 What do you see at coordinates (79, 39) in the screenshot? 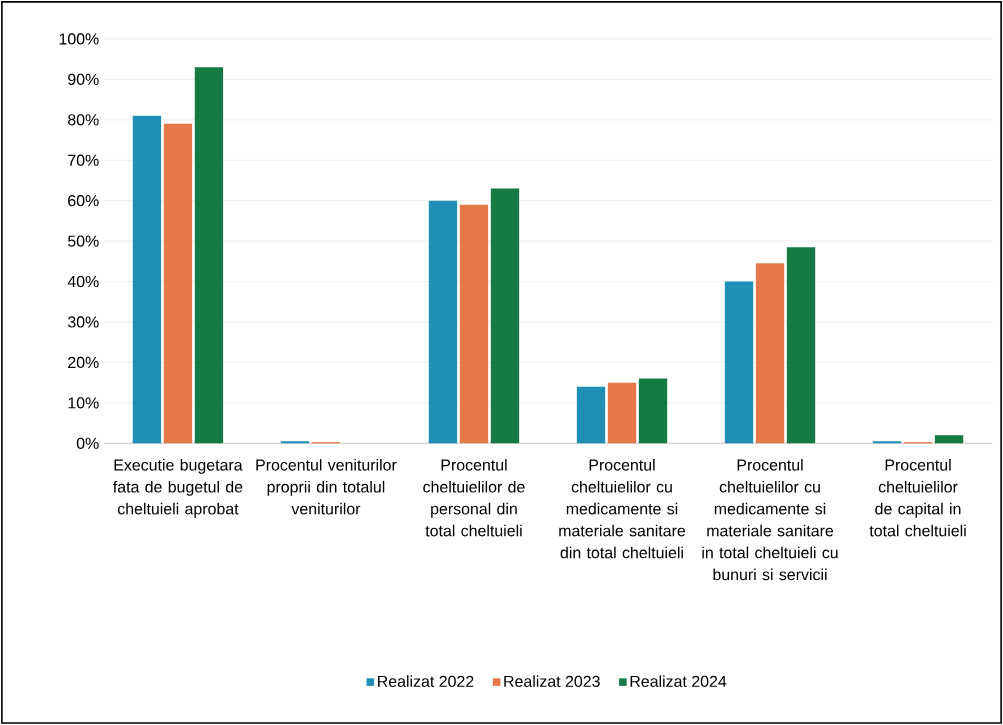
I see `y-tick-label: 100%` at bounding box center [79, 39].